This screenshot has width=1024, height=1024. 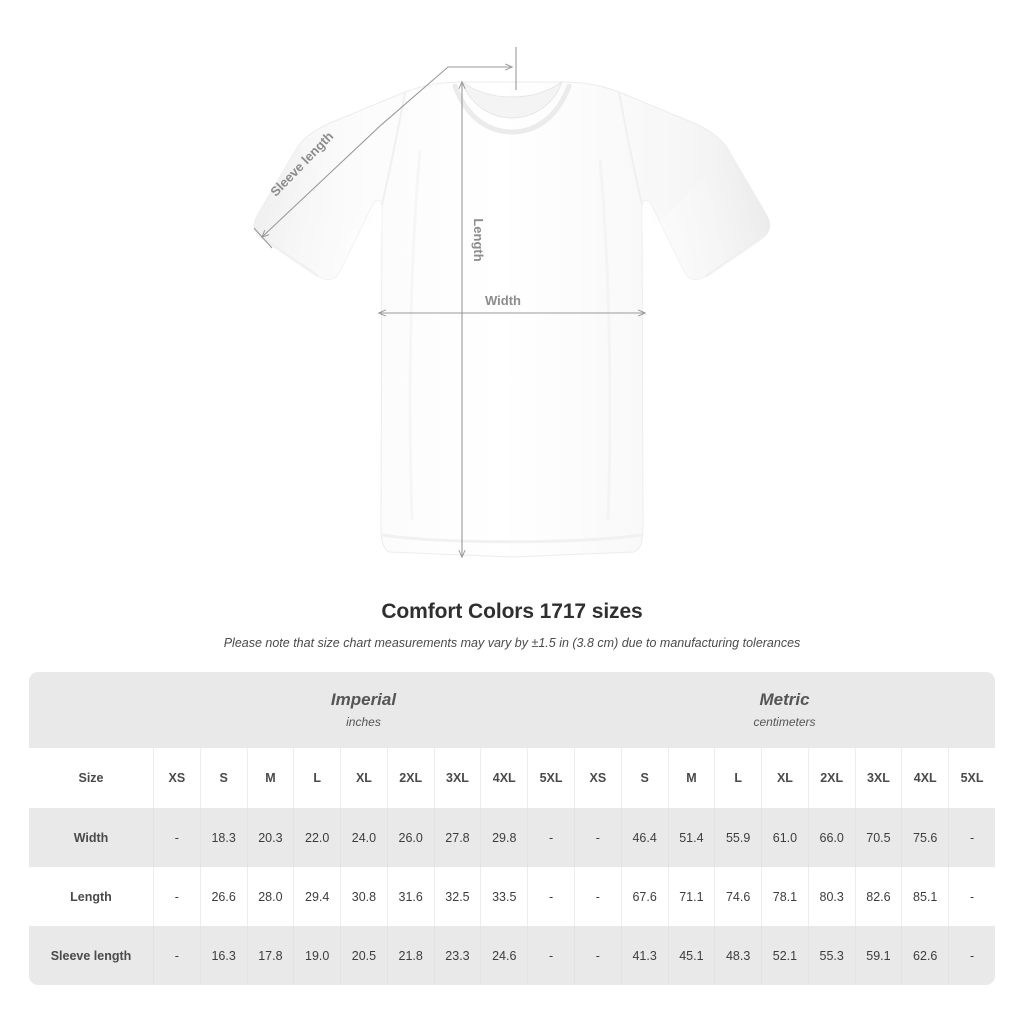 I want to click on cell-width-imperial-2xl: 26.0, so click(x=410, y=837).